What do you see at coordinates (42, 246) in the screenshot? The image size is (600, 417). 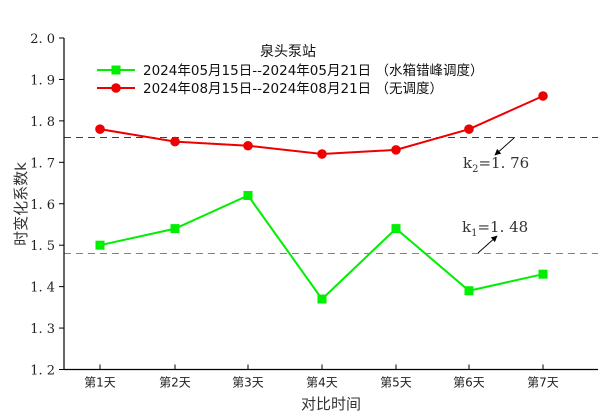 I see `y-tick-label: 1. 5` at bounding box center [42, 246].